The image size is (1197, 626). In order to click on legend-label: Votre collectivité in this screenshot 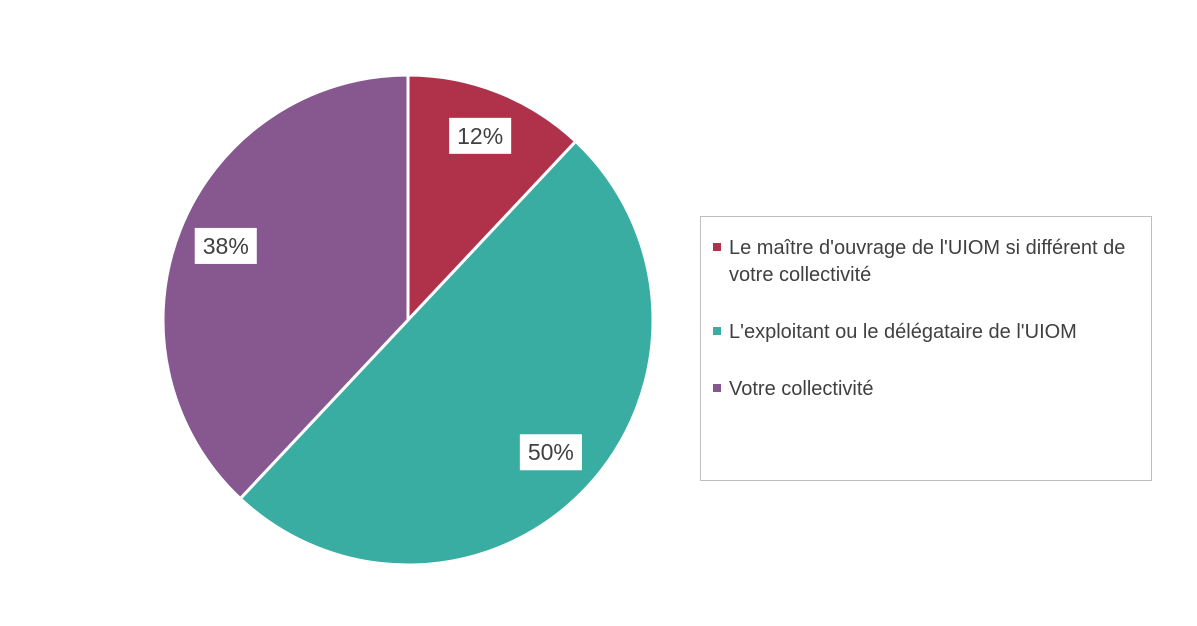, I will do `click(801, 389)`.